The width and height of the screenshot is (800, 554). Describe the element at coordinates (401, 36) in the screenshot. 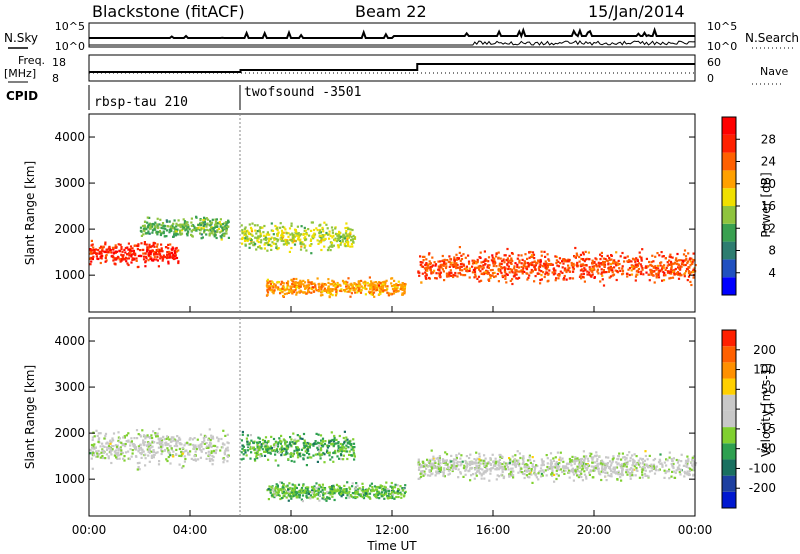

I see `noise-panel: N.Sky 10^5 10^0 10^5 10^0 N.Search` at that location.